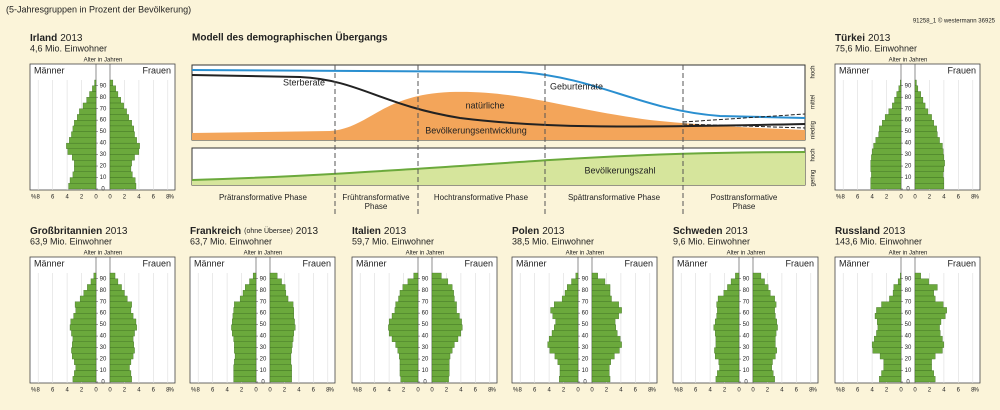  I want to click on subtitle: 59,7 Mio. Einwohner, so click(393, 241).